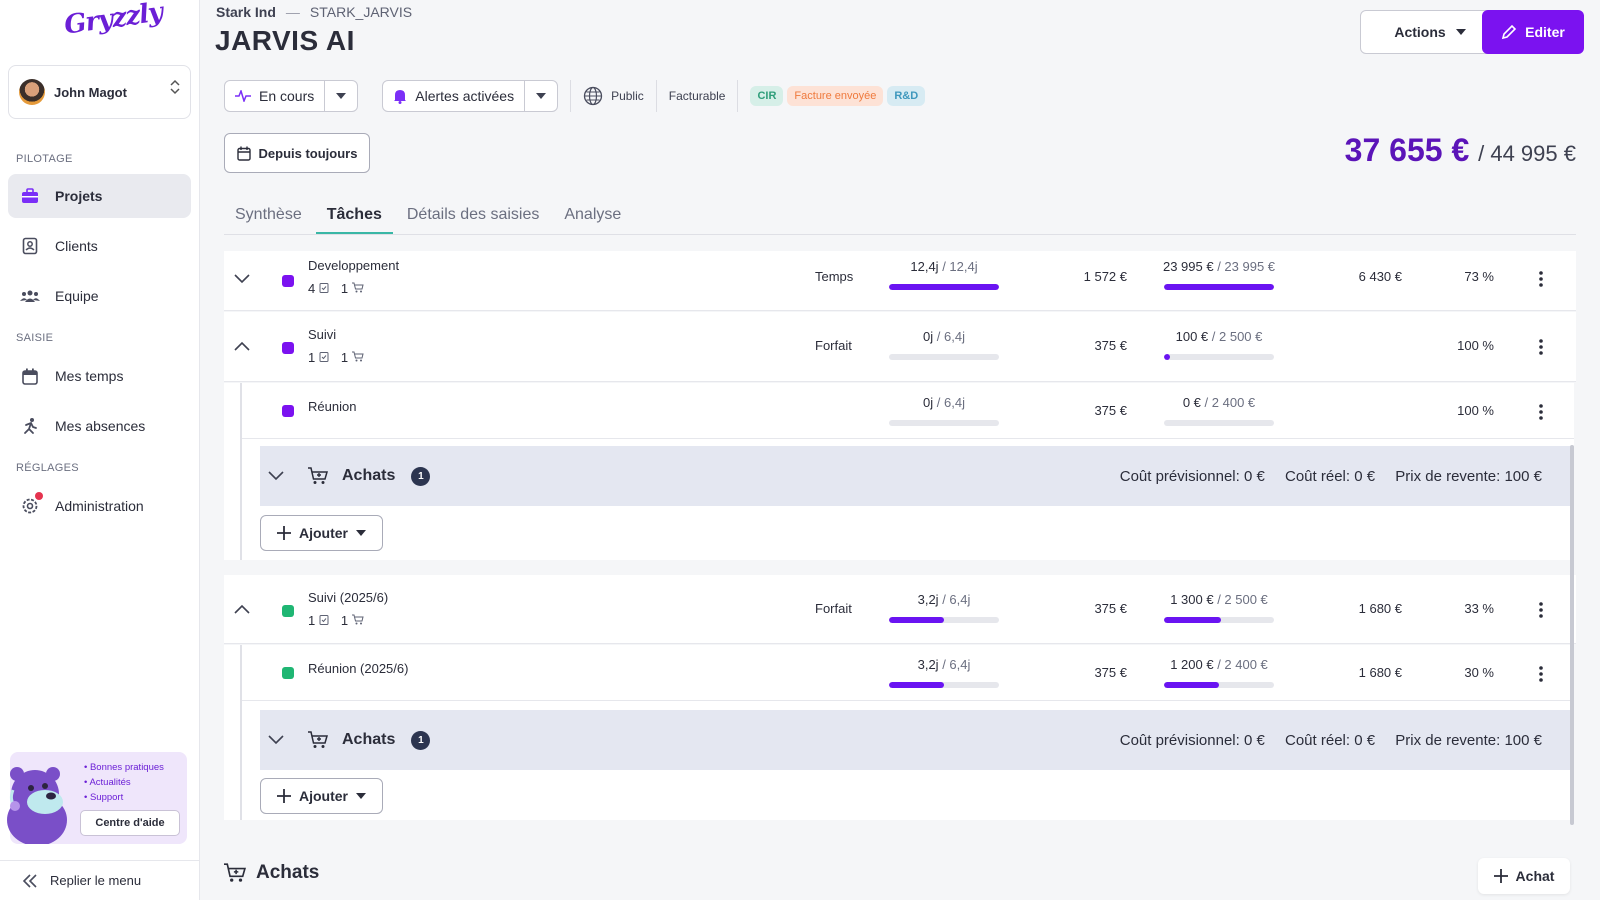 The image size is (1600, 900). What do you see at coordinates (246, 12) in the screenshot?
I see `breadcrumb-company: Stark Ind` at bounding box center [246, 12].